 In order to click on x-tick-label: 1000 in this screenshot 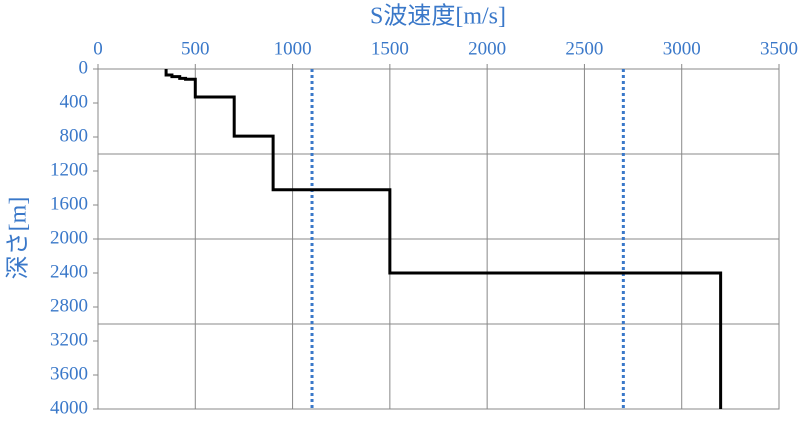, I will do `click(293, 48)`.